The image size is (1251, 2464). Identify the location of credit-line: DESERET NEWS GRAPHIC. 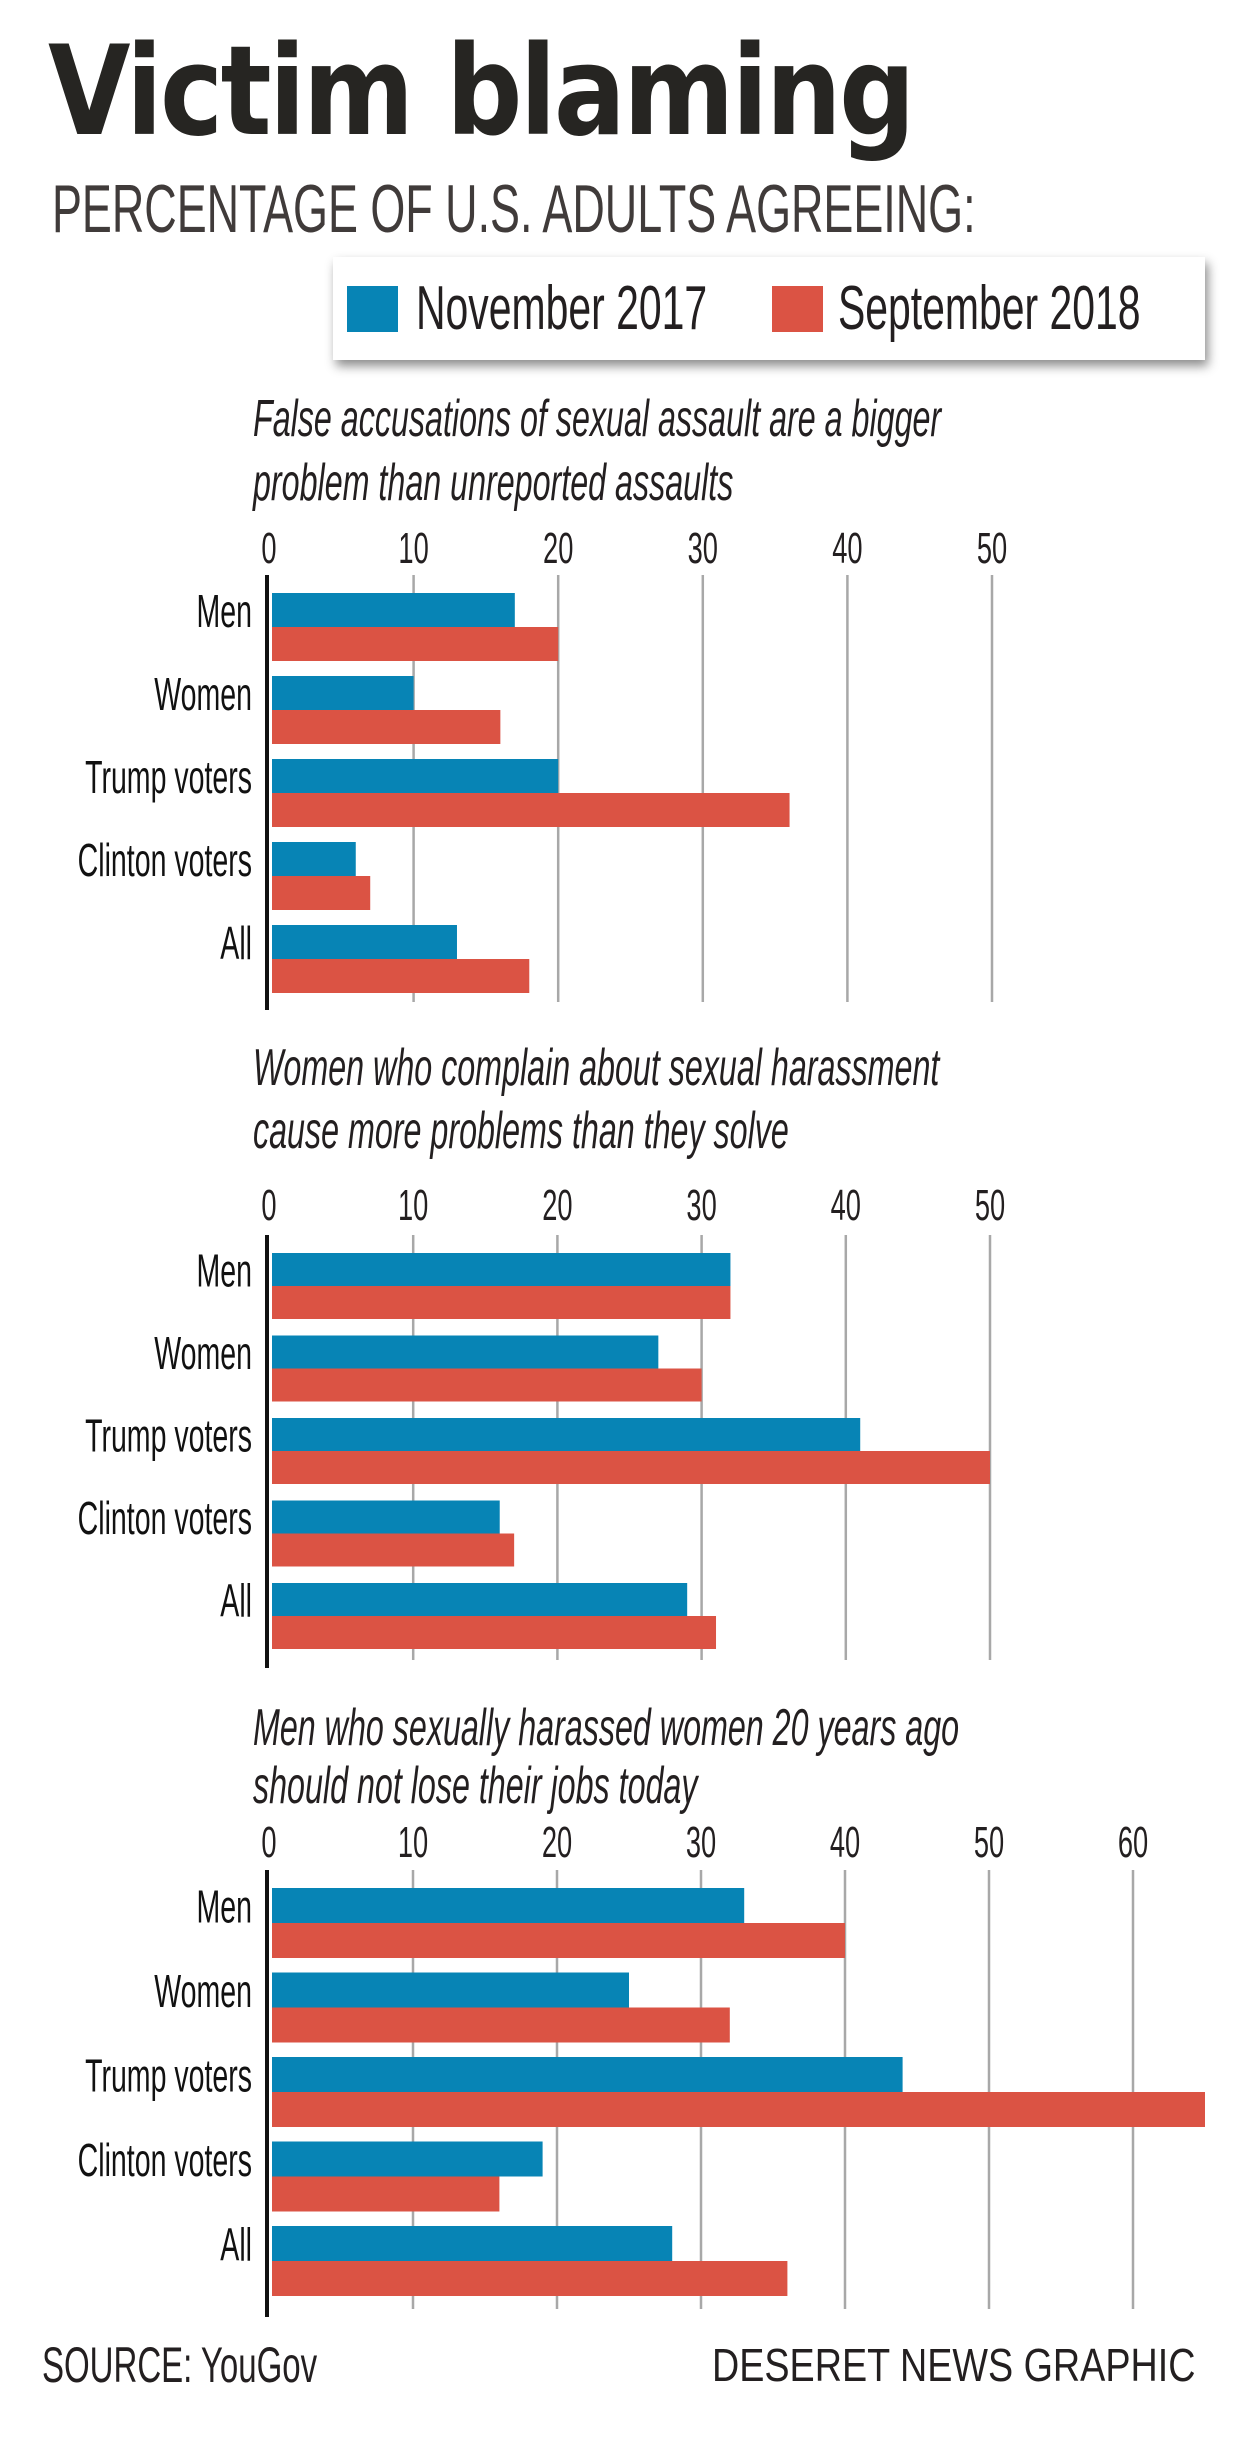
(954, 2365).